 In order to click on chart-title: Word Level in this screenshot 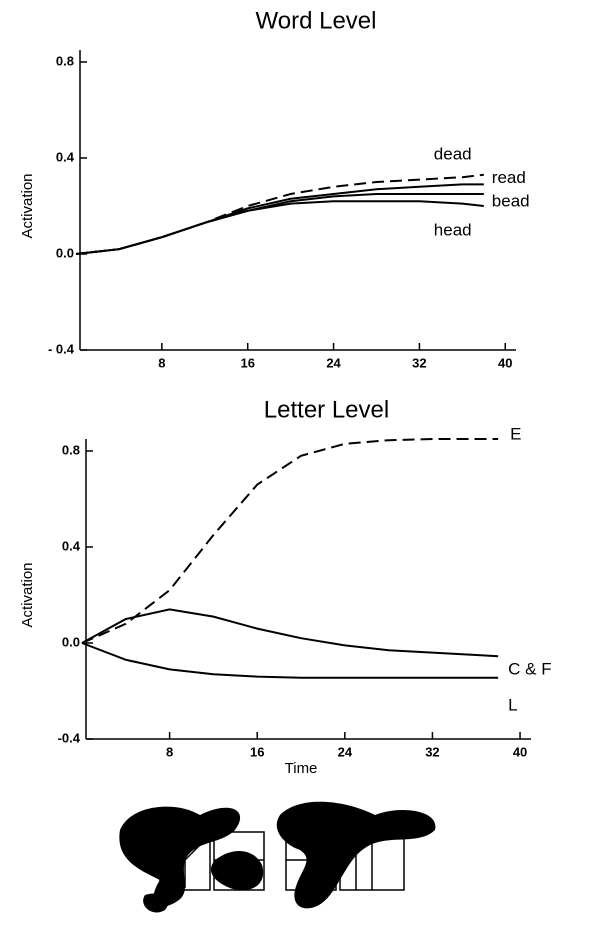, I will do `click(316, 20)`.